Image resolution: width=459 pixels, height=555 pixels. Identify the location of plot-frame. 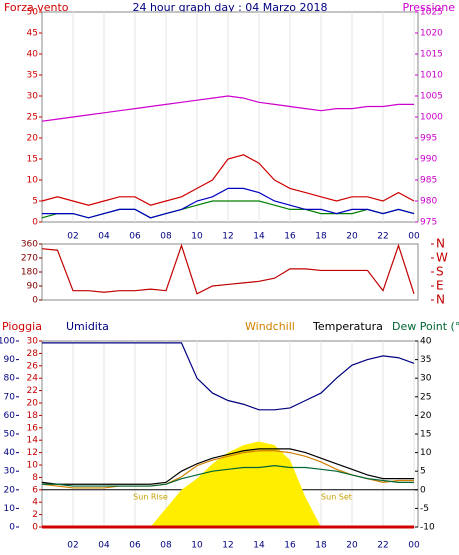
(230, 272).